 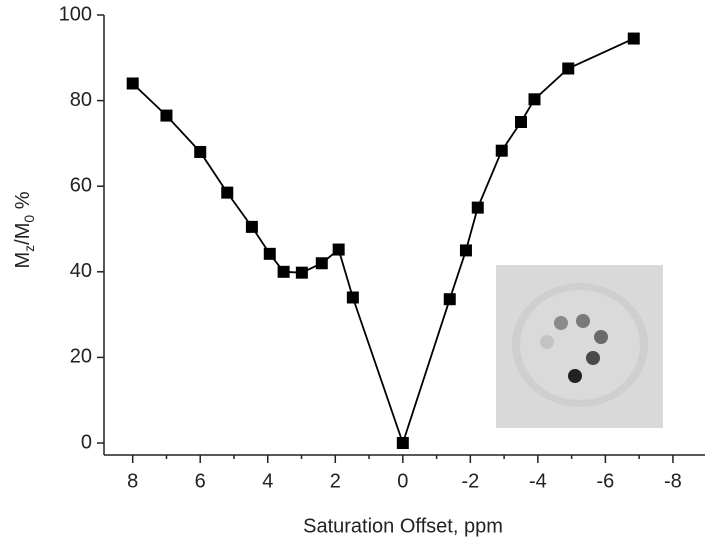 What do you see at coordinates (673, 481) in the screenshot?
I see `x-tick-label: -8` at bounding box center [673, 481].